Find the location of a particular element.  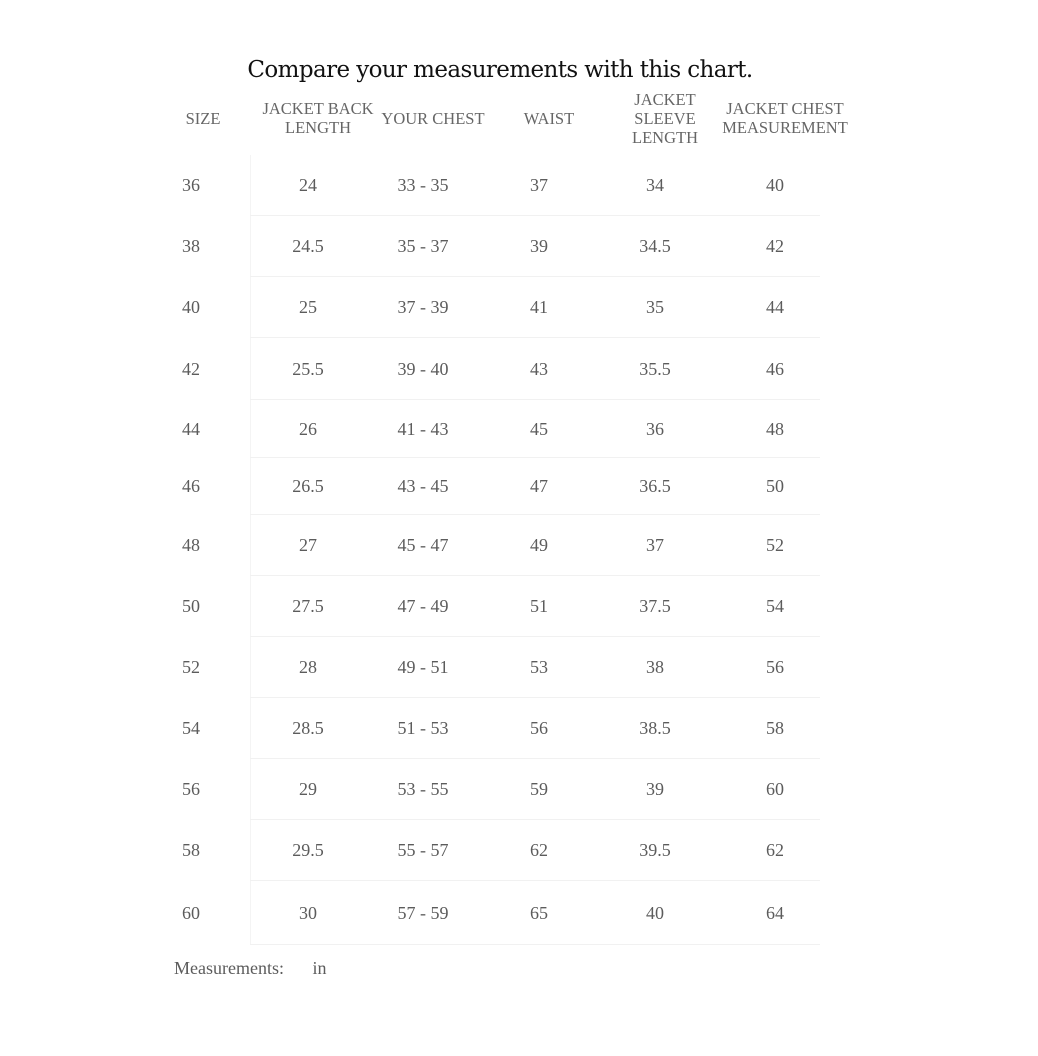

table-cell: 53 - 55 is located at coordinates (423, 789).